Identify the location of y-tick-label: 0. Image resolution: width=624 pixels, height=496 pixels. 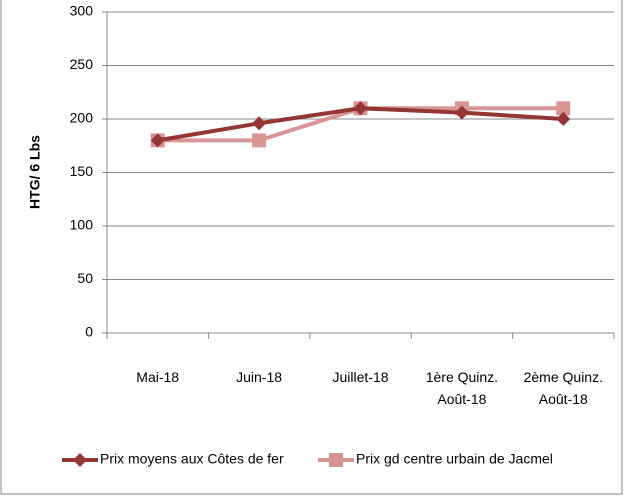
(89, 332).